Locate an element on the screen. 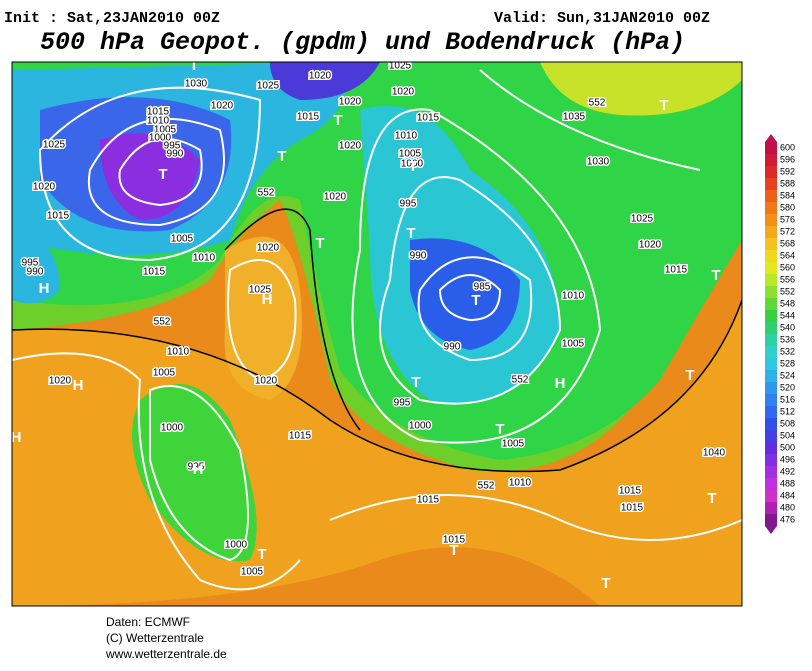 The image size is (812, 671). colorbar-label: 560 is located at coordinates (787, 267).